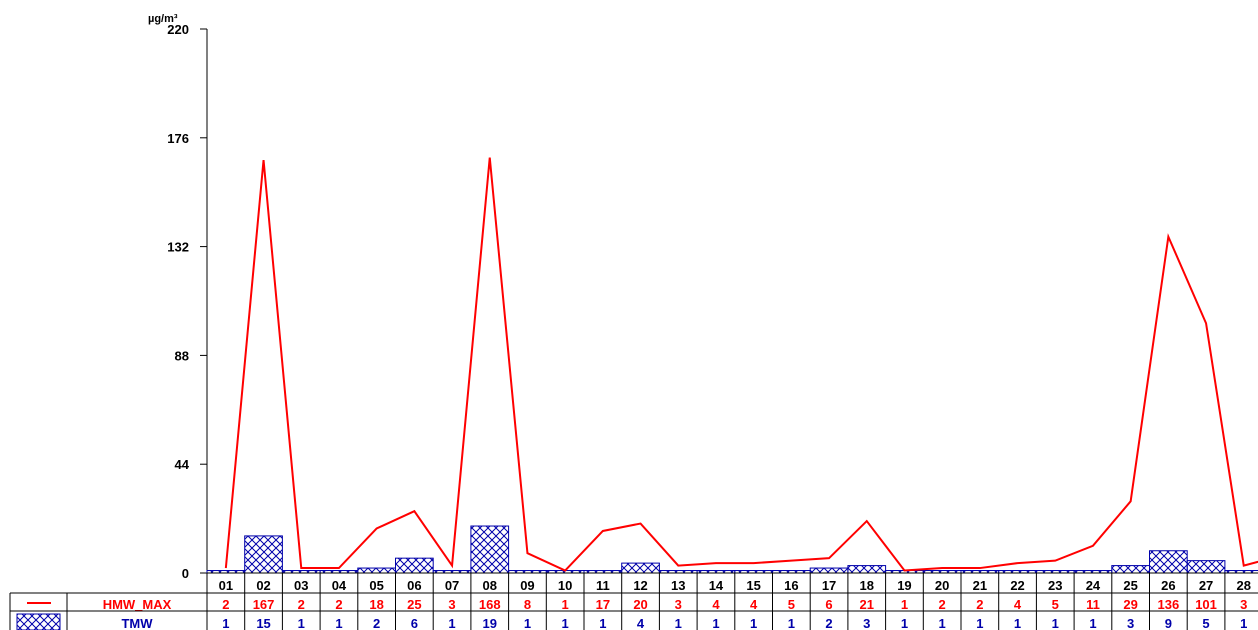  What do you see at coordinates (867, 604) in the screenshot?
I see `hmw-max-data-label: 21` at bounding box center [867, 604].